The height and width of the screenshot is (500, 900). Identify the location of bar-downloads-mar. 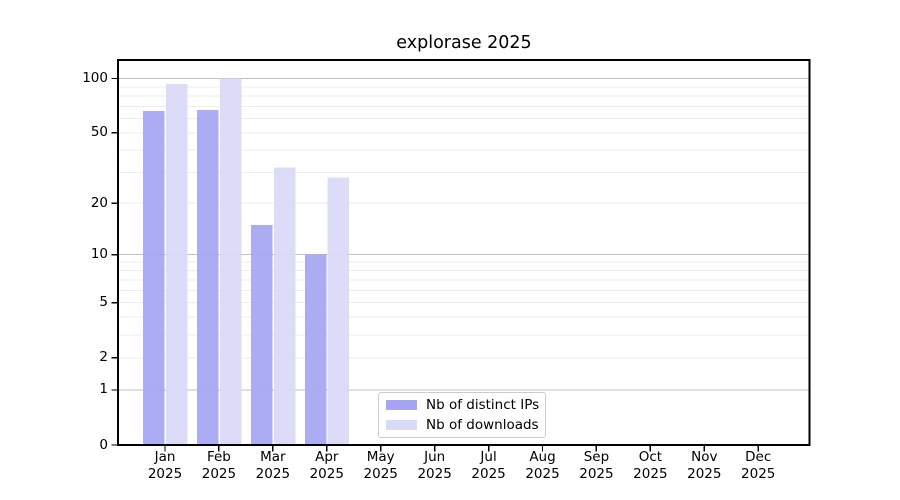
(284, 306).